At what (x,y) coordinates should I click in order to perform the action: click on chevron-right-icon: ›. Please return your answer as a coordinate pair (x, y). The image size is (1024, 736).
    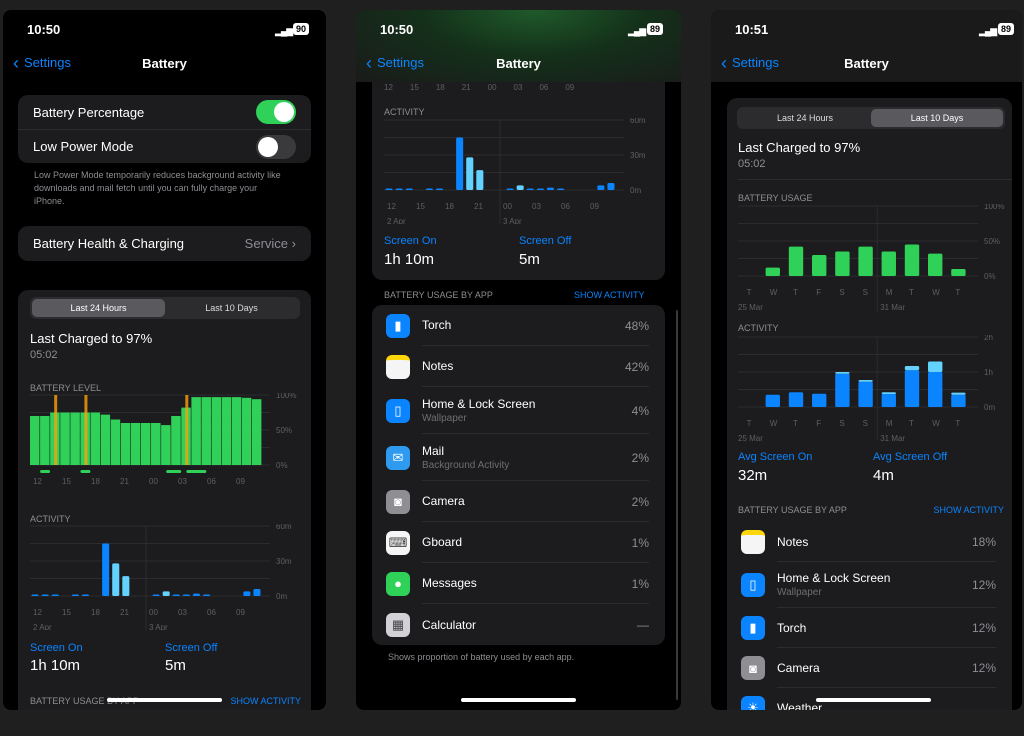
    Looking at the image, I should click on (293, 243).